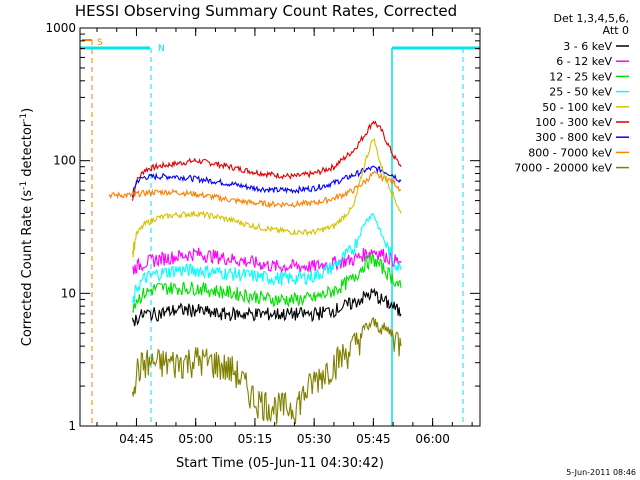  I want to click on x-tick-label: 05:15, so click(255, 439).